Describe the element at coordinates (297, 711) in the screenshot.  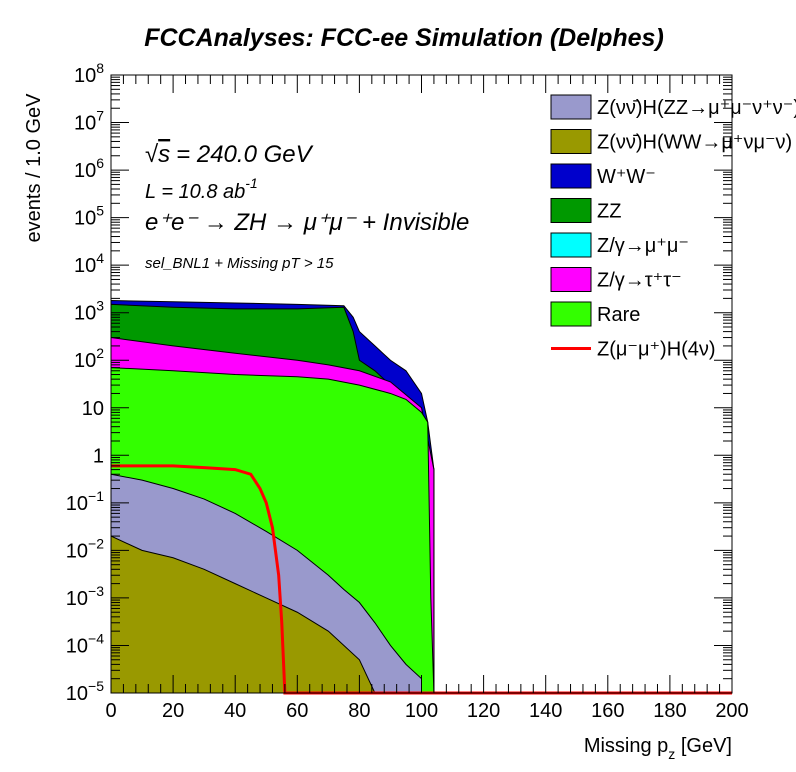
I see `x-tick-label: 60` at that location.